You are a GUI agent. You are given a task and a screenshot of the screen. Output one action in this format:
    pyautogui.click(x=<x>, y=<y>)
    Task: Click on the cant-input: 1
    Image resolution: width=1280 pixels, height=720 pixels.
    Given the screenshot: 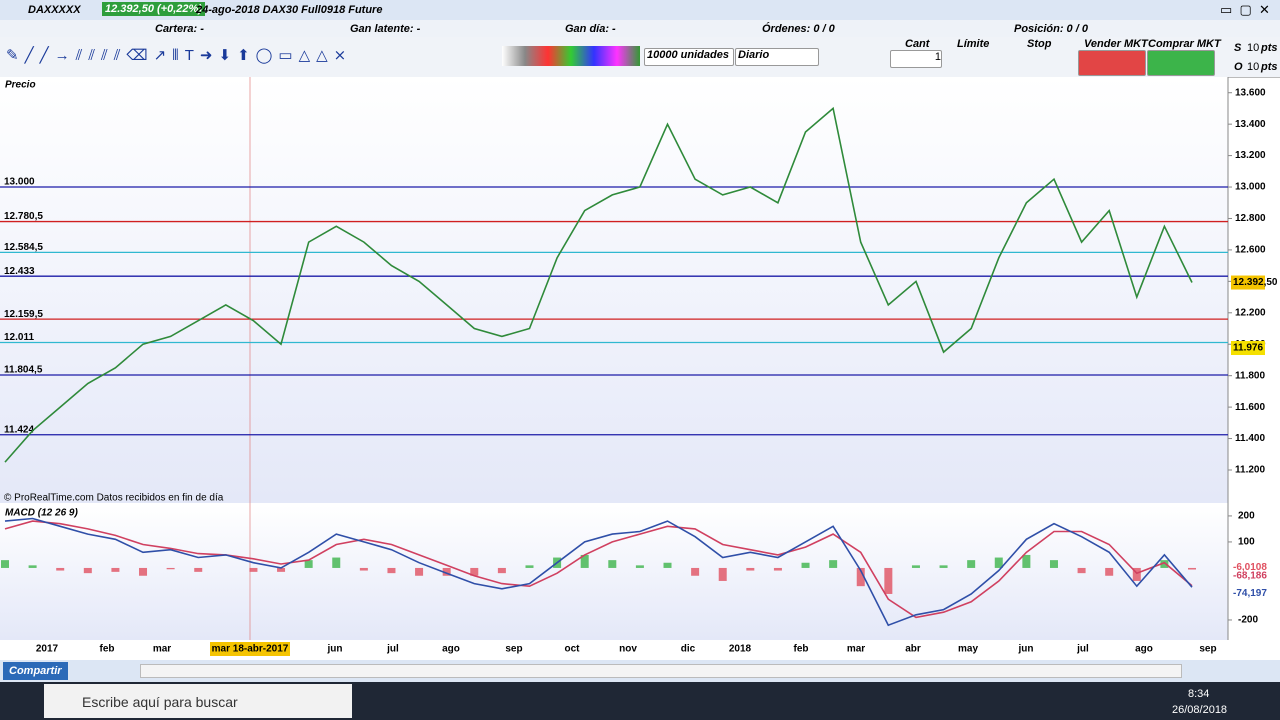 What is the action you would take?
    pyautogui.click(x=916, y=59)
    